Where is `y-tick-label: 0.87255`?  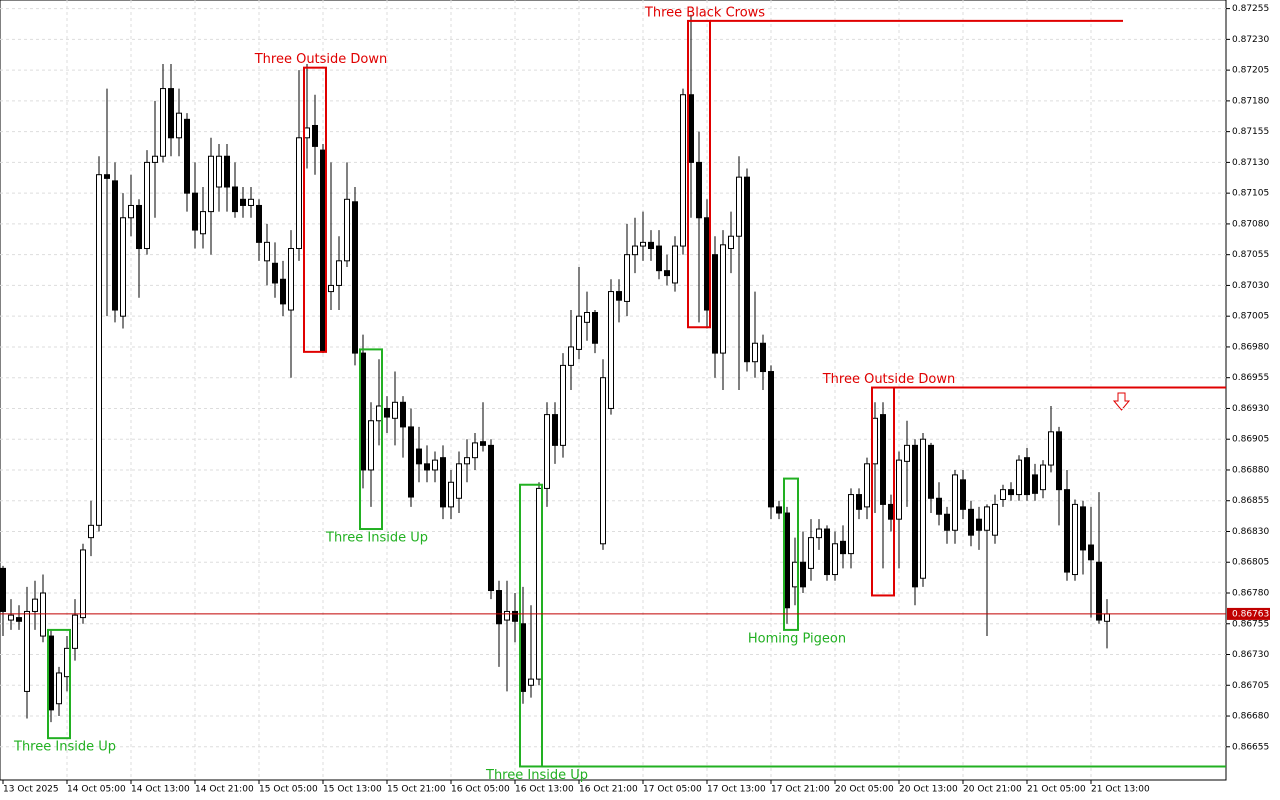 y-tick-label: 0.87255 is located at coordinates (1250, 9).